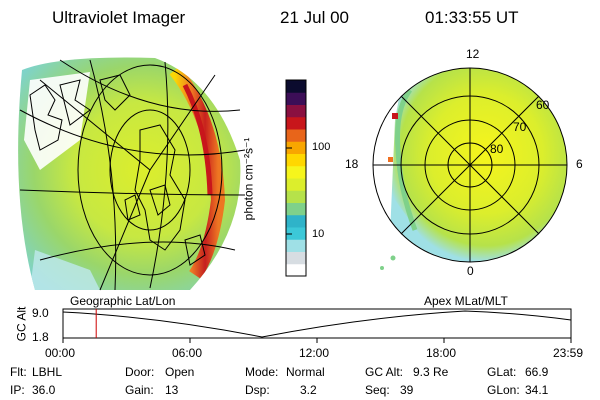 The width and height of the screenshot is (600, 400). Describe the element at coordinates (520, 127) in the screenshot. I see `mlat-label-70: 70` at that location.